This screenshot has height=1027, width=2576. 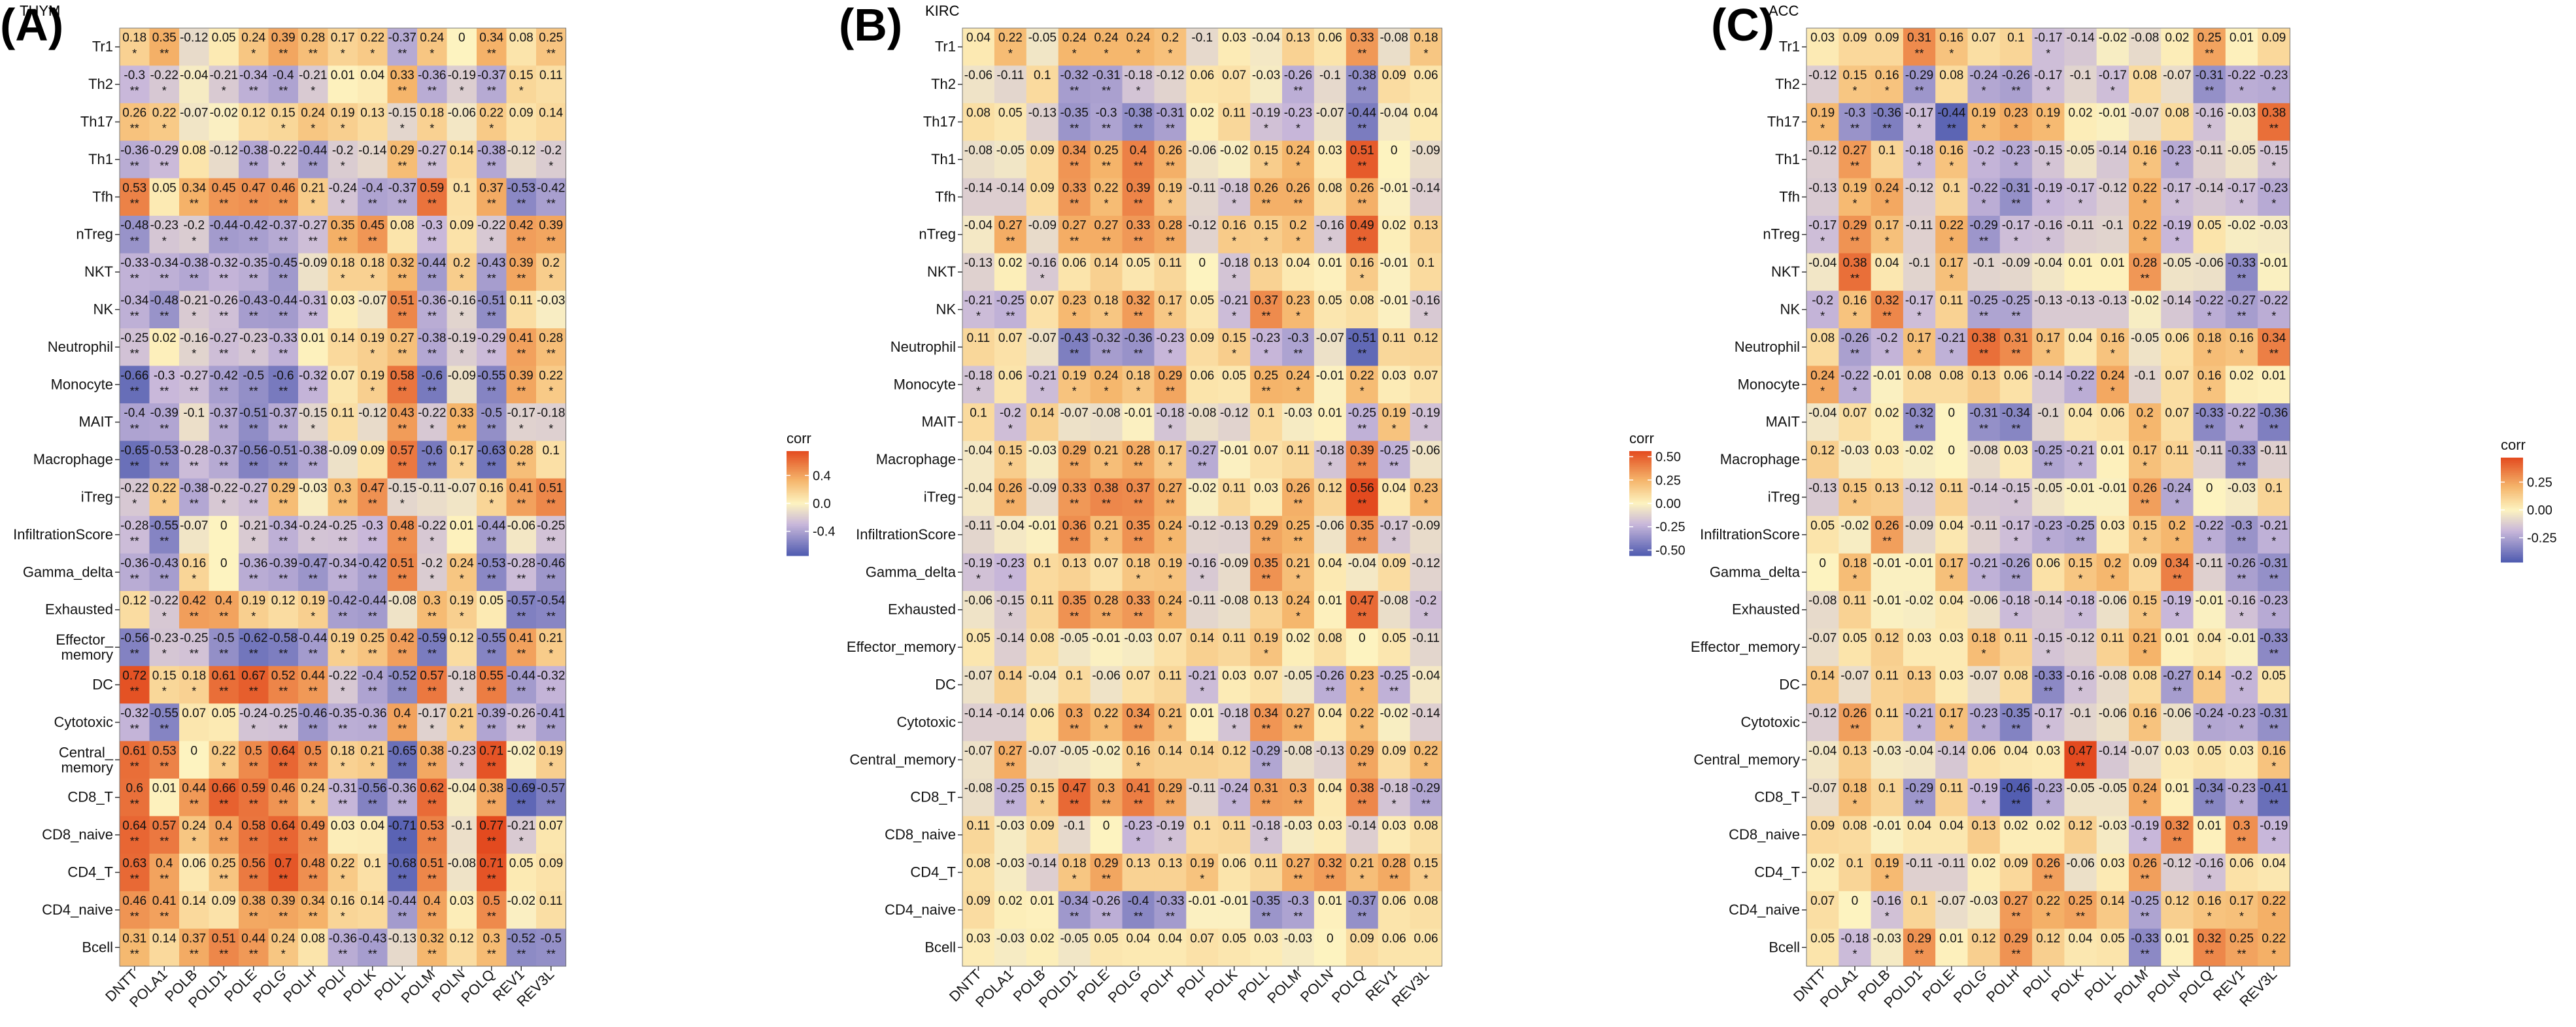 What do you see at coordinates (1770, 722) in the screenshot?
I see `row-label-line: Cytotoxic` at bounding box center [1770, 722].